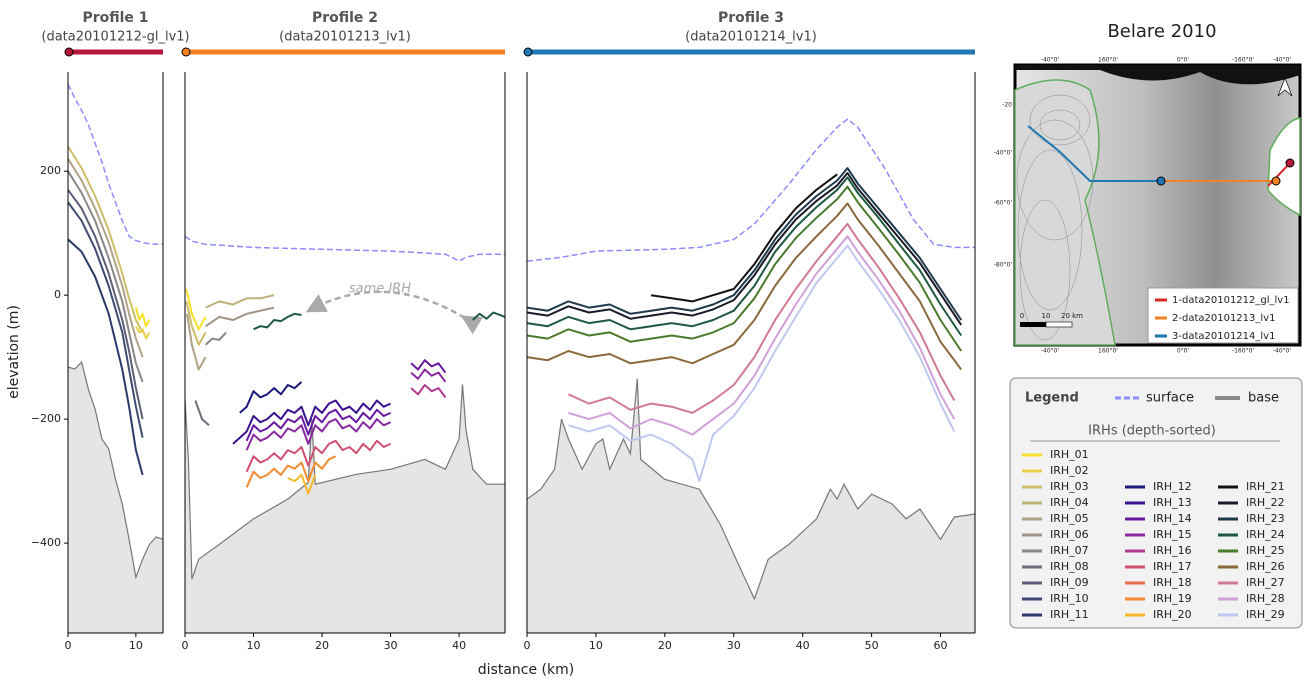  What do you see at coordinates (1069, 582) in the screenshot?
I see `legend-irh-label: IRH_09` at bounding box center [1069, 582].